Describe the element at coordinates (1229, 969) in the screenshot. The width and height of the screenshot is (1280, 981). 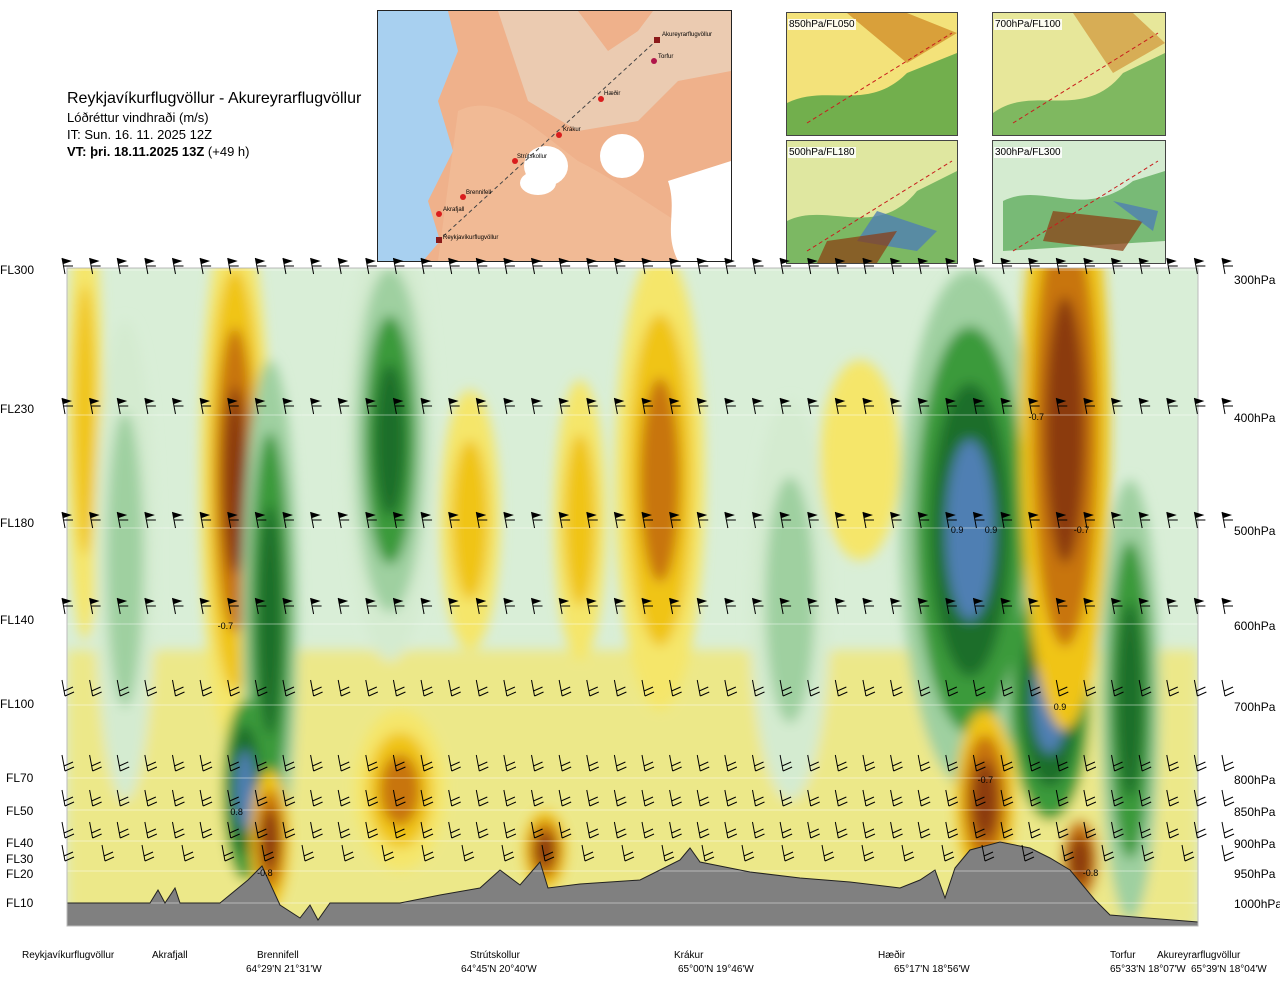
I see `x-location-coord: 65°39'N 18°04'W` at that location.